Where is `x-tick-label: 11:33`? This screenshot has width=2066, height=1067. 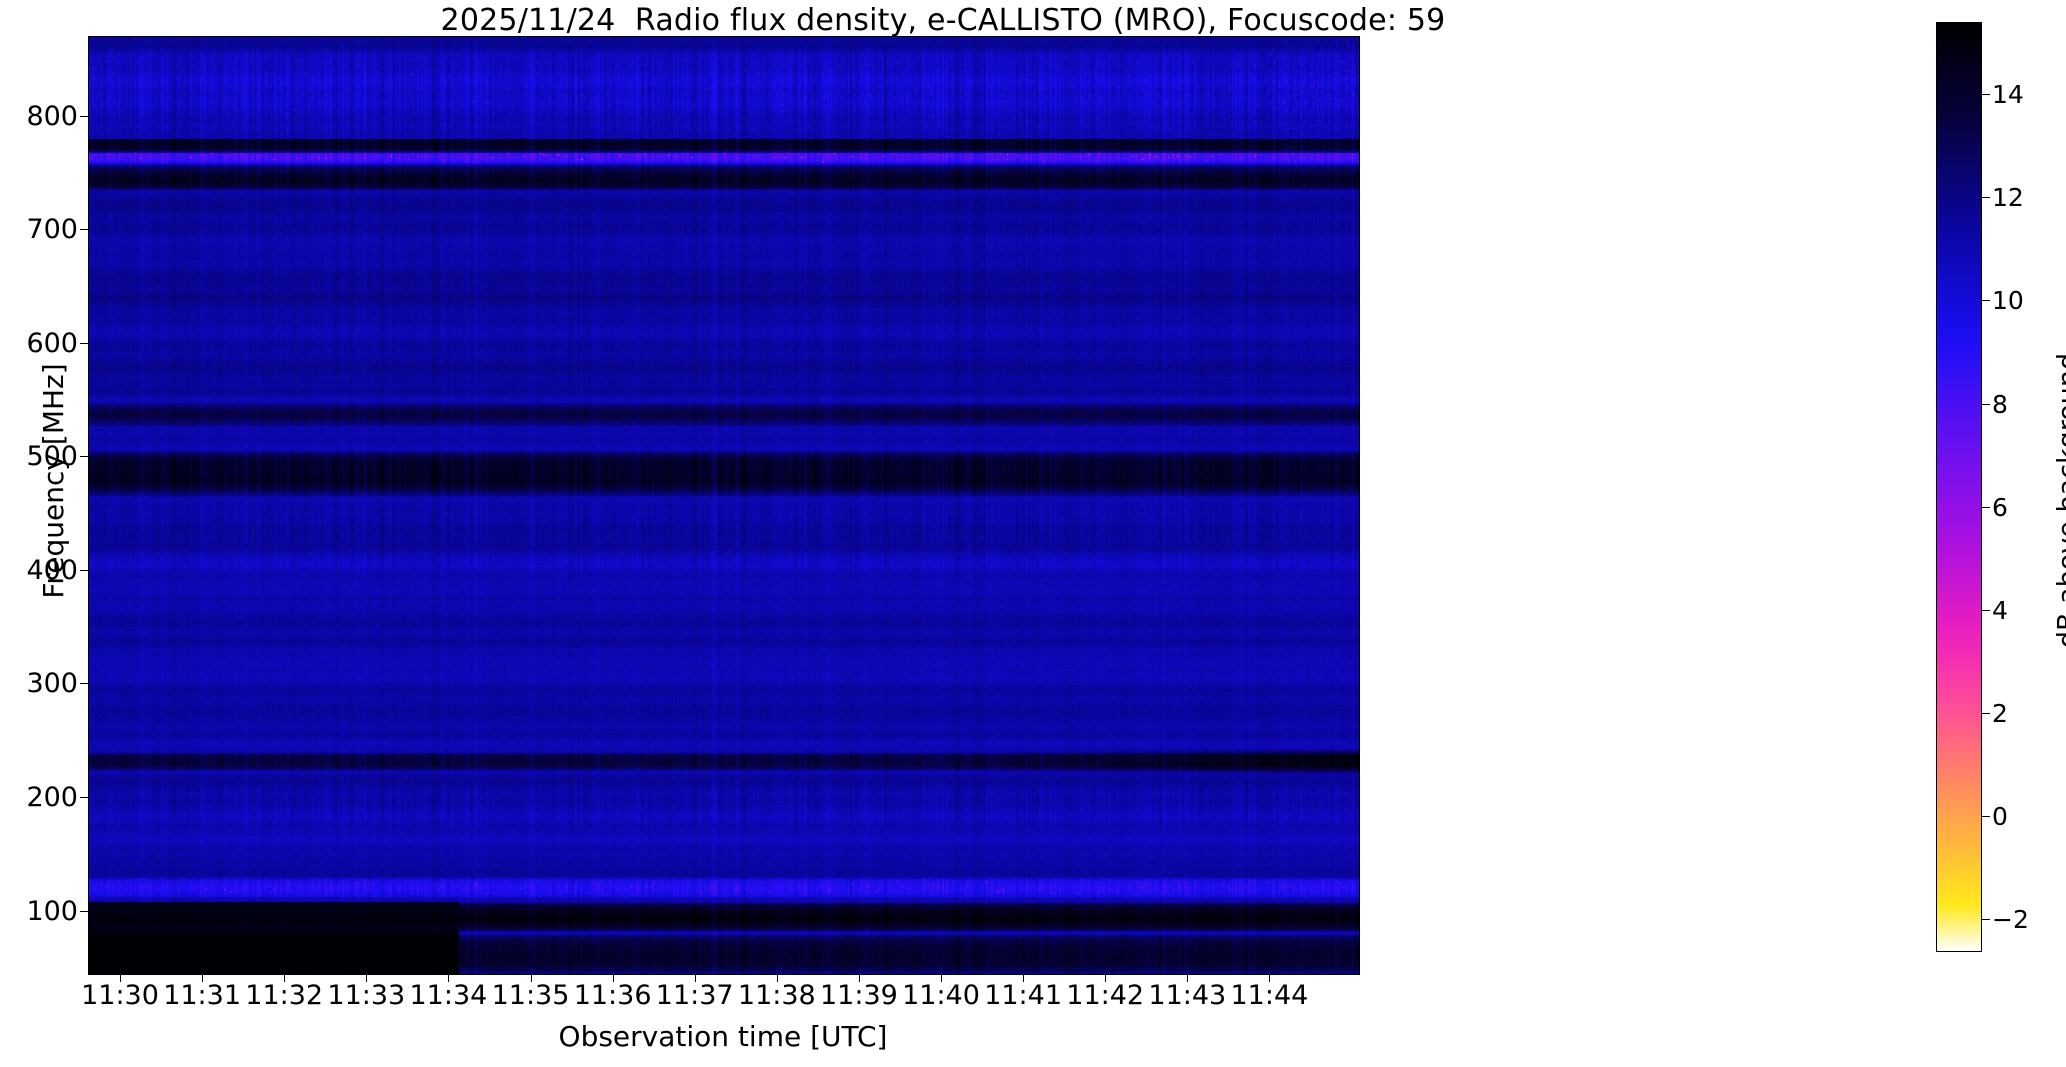 x-tick-label: 11:33 is located at coordinates (366, 995).